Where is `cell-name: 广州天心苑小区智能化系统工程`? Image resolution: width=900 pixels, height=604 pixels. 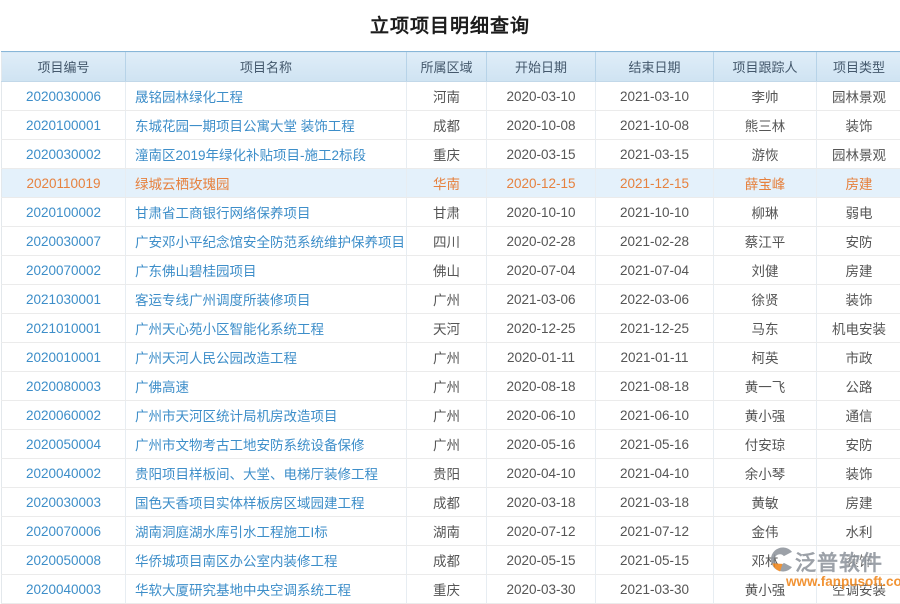
cell-name: 广州天心苑小区智能化系统工程 is located at coordinates (266, 328).